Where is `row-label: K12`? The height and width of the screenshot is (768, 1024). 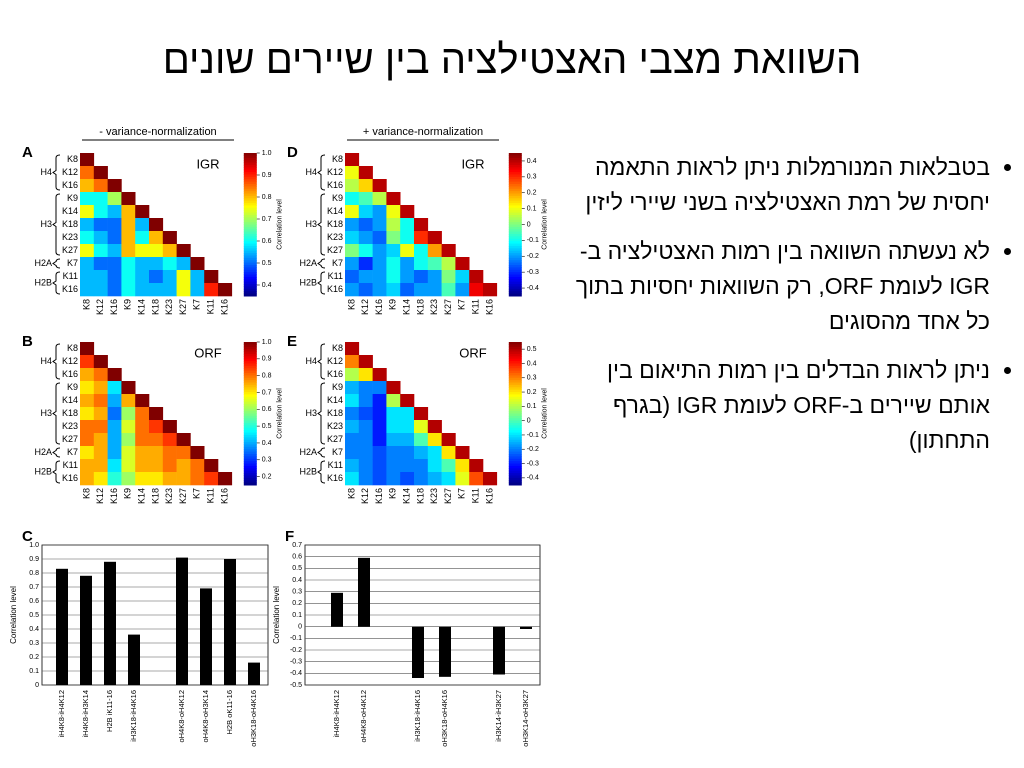
row-label: K12 is located at coordinates (70, 361).